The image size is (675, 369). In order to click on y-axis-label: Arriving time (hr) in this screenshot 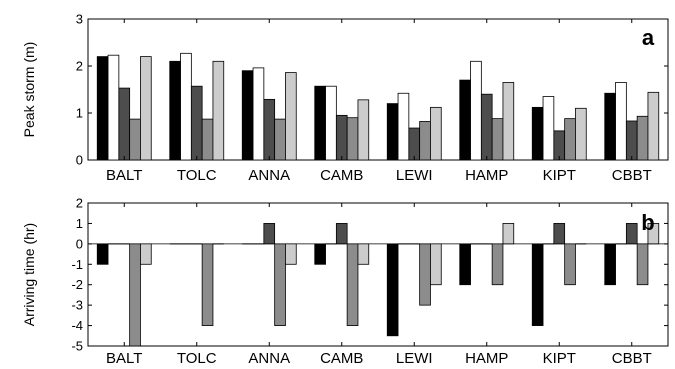, I will do `click(29, 274)`.